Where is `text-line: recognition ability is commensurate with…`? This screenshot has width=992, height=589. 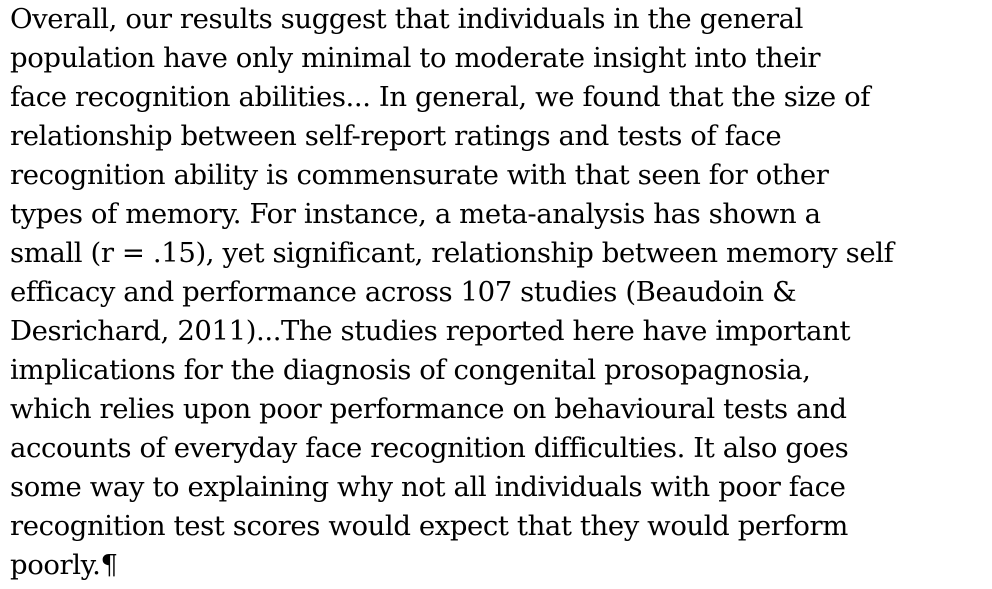 text-line: recognition ability is commensurate with… is located at coordinates (419, 175).